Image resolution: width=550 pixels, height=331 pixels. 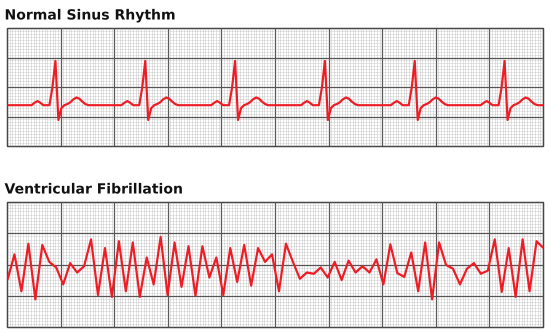 What do you see at coordinates (93, 190) in the screenshot?
I see `chart-title: Ventricular Fibrillation` at bounding box center [93, 190].